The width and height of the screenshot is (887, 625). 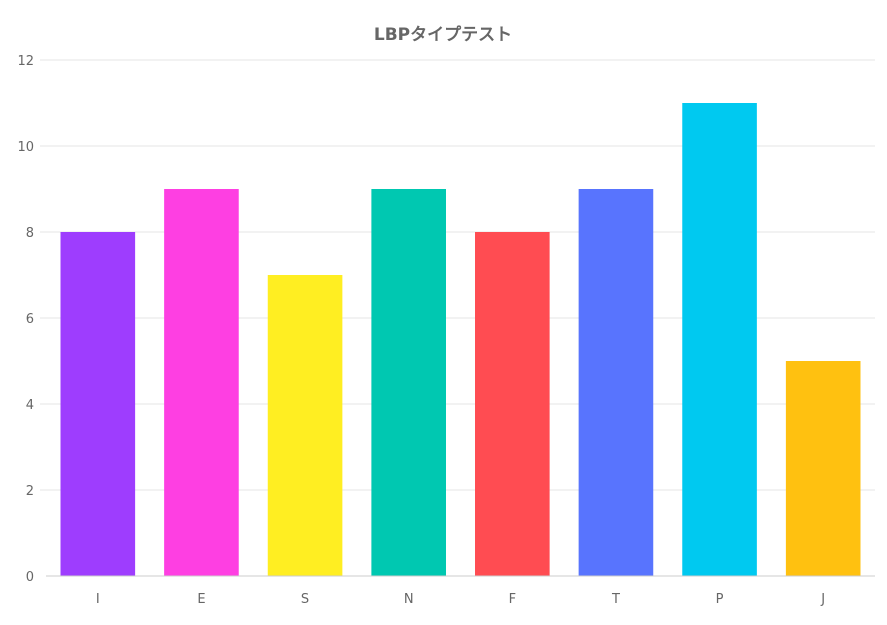 I want to click on x-tick-label: N, so click(x=409, y=599).